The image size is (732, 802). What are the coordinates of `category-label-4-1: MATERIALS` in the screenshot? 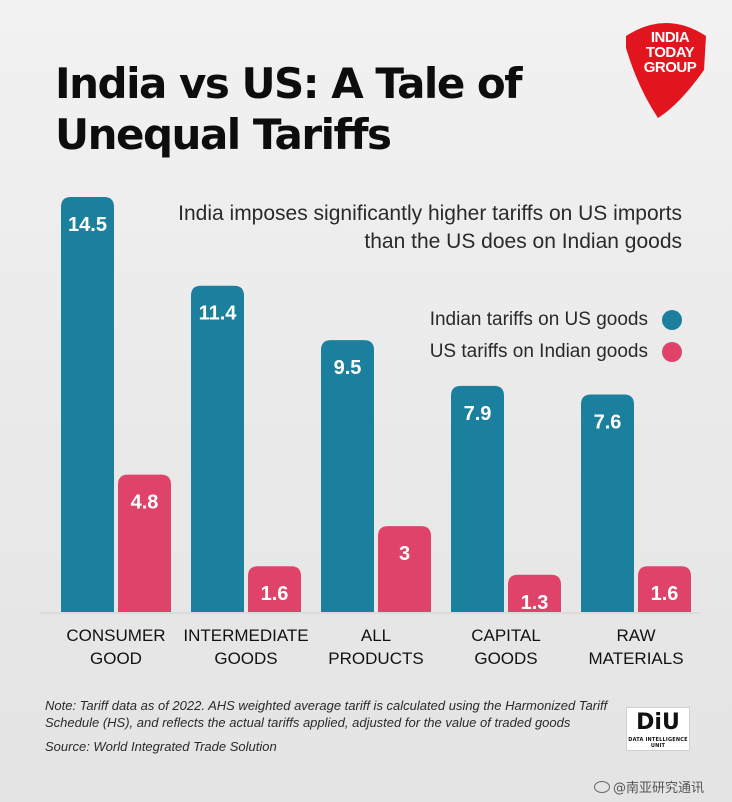 It's located at (635, 658).